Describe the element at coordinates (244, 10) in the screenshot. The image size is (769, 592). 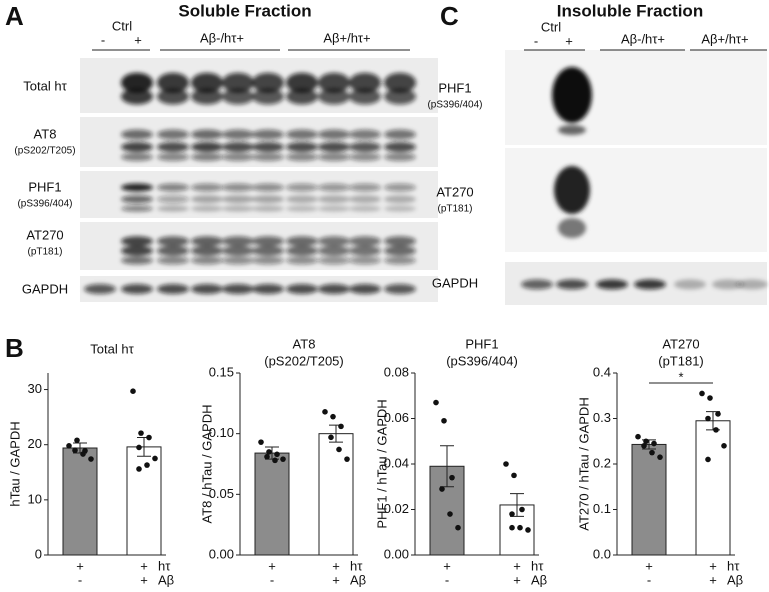
I see `panel-title: Soluble Fraction` at that location.